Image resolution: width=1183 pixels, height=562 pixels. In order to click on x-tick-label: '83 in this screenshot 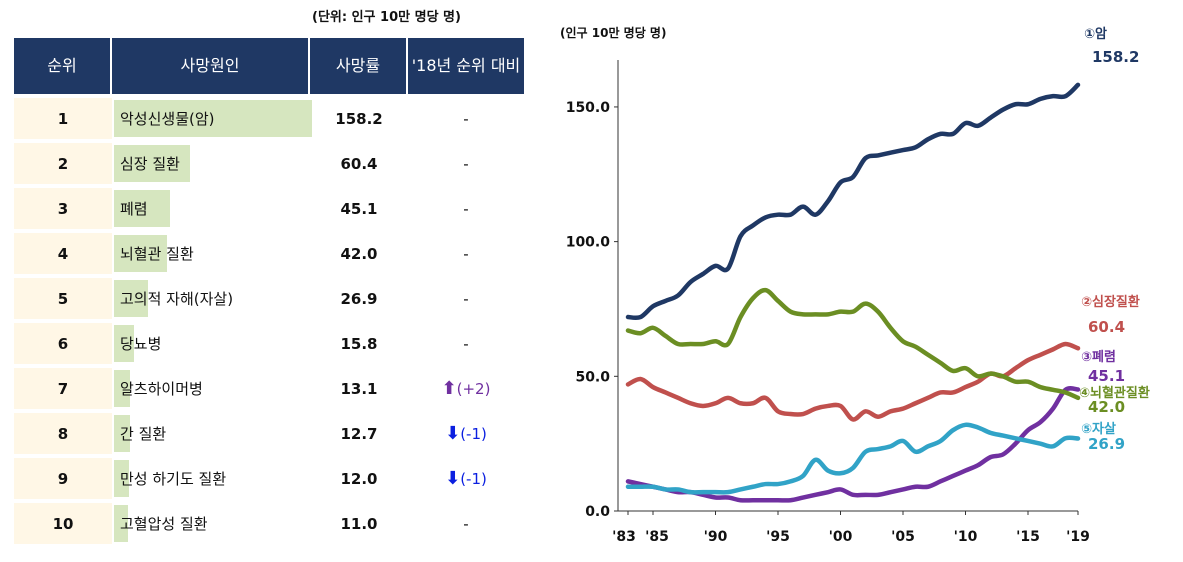, I will do `click(624, 537)`.